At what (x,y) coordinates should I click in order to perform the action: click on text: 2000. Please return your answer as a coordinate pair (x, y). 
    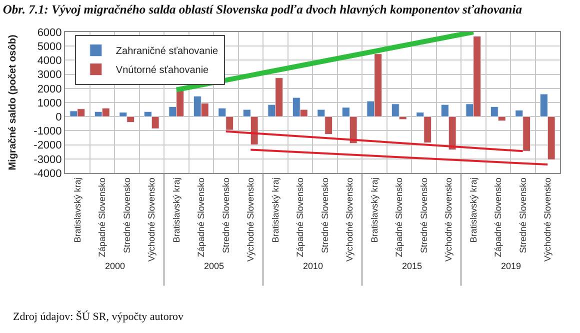
    Looking at the image, I should click on (115, 266).